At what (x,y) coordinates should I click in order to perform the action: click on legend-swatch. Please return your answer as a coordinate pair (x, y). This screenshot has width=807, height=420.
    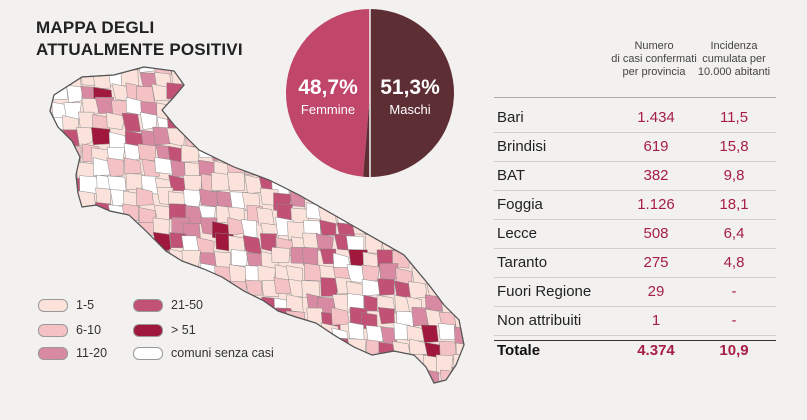
    Looking at the image, I should click on (148, 330).